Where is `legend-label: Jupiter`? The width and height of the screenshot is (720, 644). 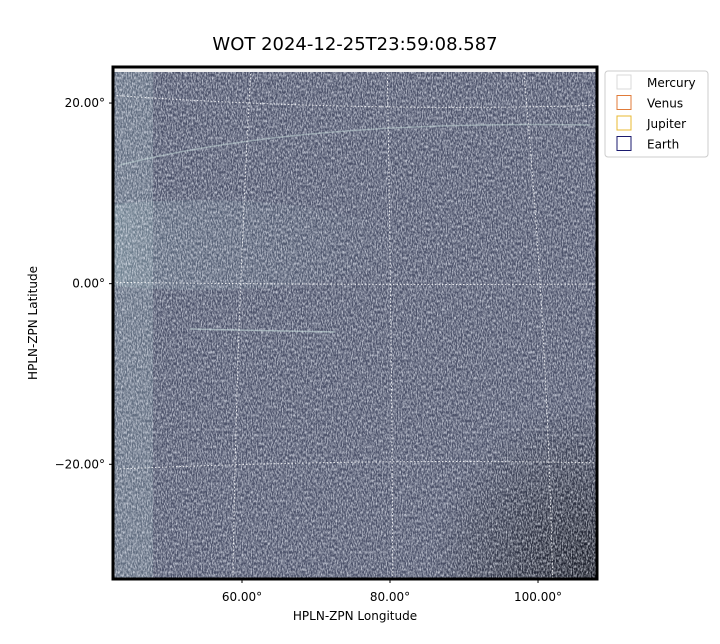
legend-label: Jupiter is located at coordinates (666, 124).